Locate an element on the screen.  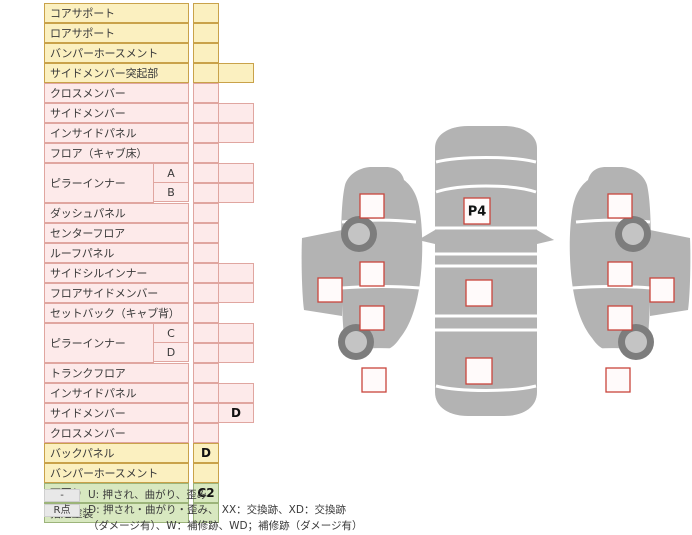
marker-box-right-mid-upper is located at coordinates (620, 274).